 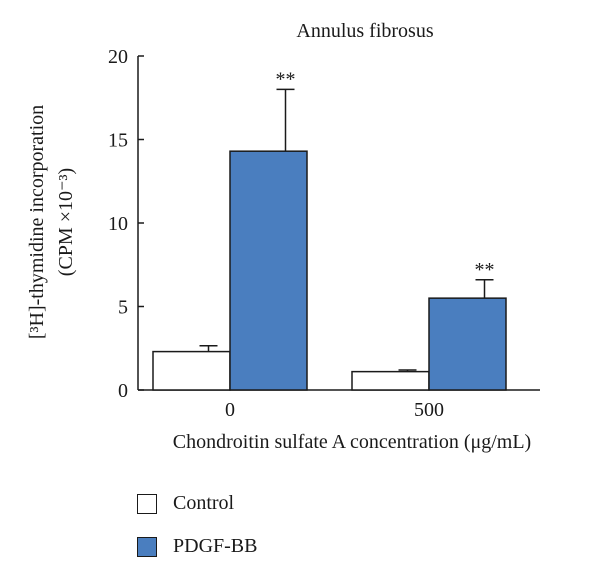 I want to click on y-tick-label: 5, so click(x=123, y=308).